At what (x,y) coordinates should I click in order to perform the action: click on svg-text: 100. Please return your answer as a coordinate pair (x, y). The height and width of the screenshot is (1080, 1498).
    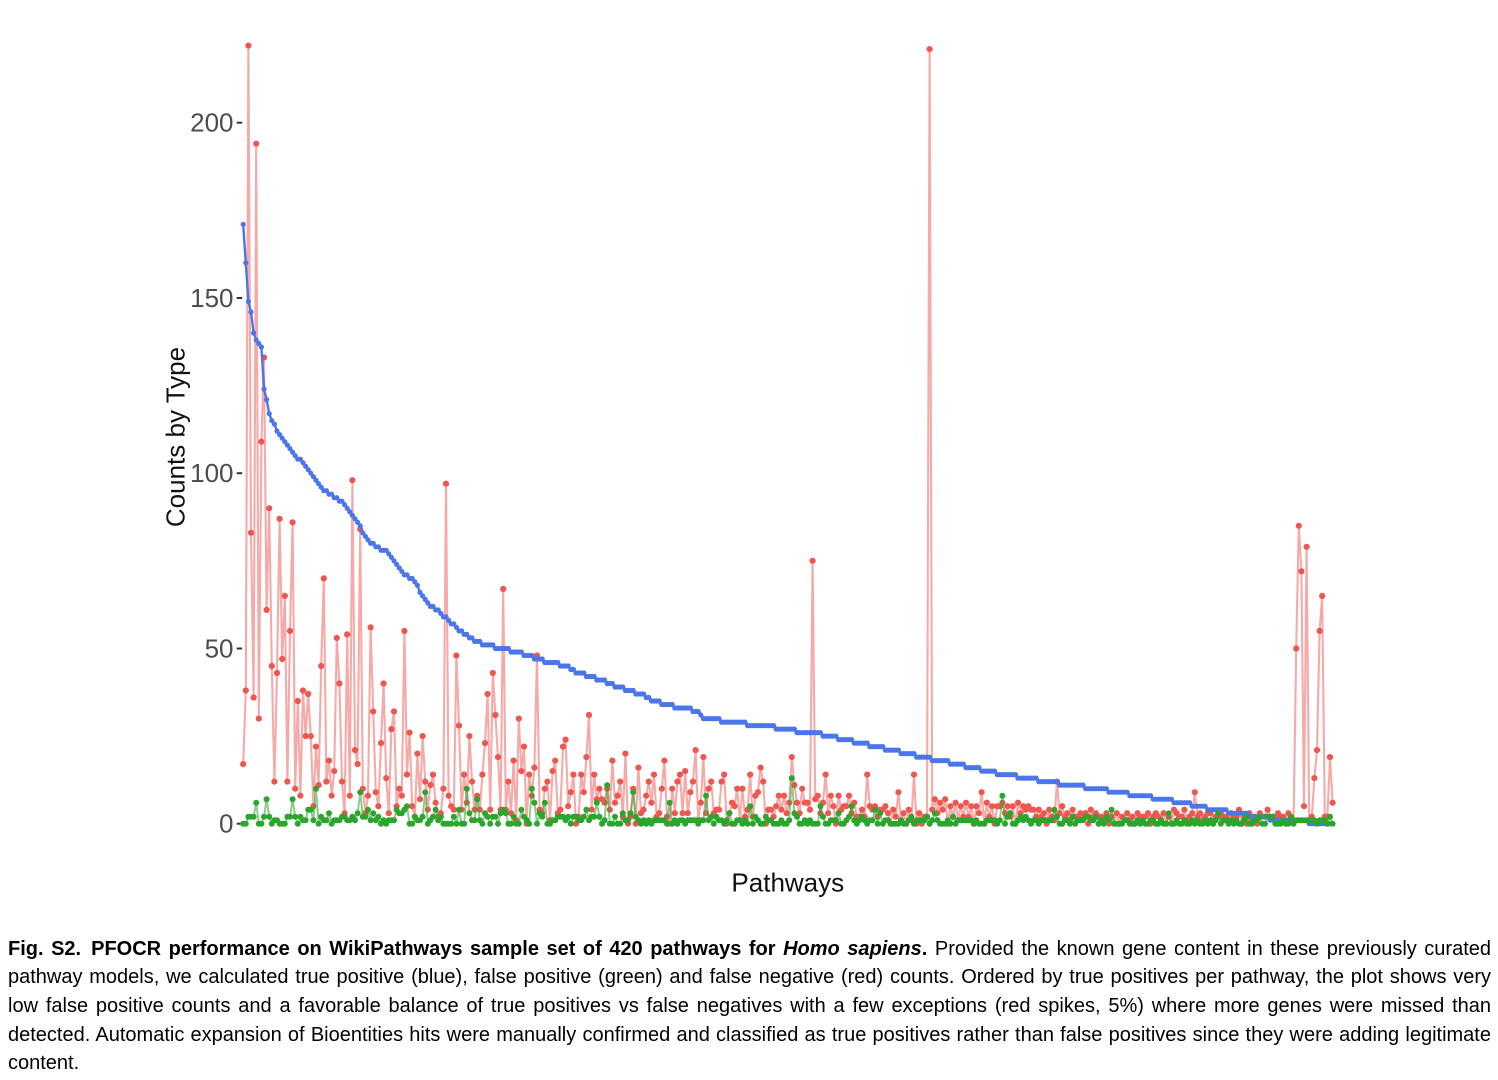
    Looking at the image, I should click on (211, 473).